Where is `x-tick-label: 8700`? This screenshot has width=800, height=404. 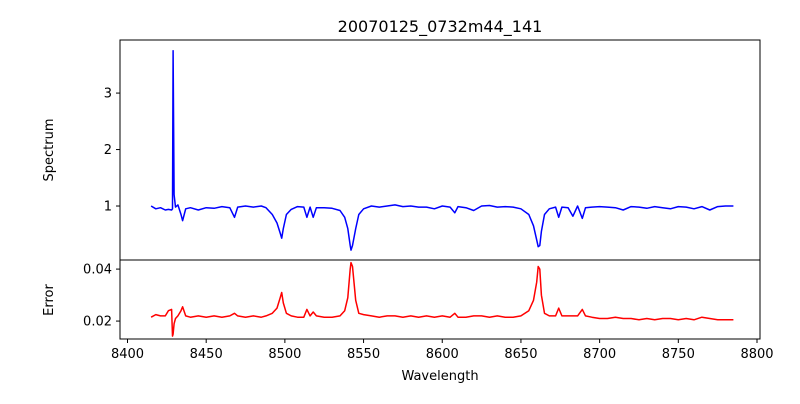 x-tick-label: 8700 is located at coordinates (599, 354).